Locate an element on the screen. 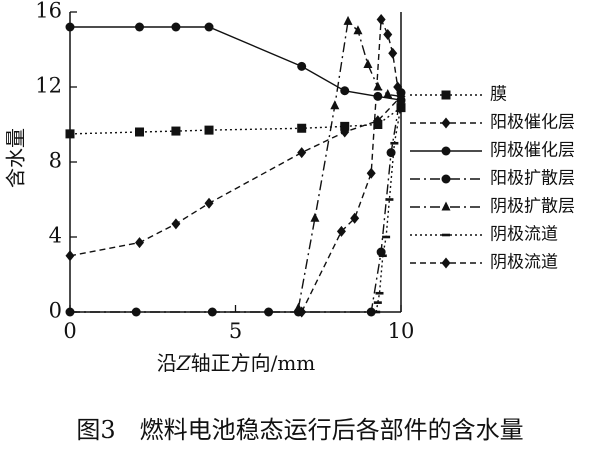 The height and width of the screenshot is (458, 600). series-1-line is located at coordinates (235, 121).